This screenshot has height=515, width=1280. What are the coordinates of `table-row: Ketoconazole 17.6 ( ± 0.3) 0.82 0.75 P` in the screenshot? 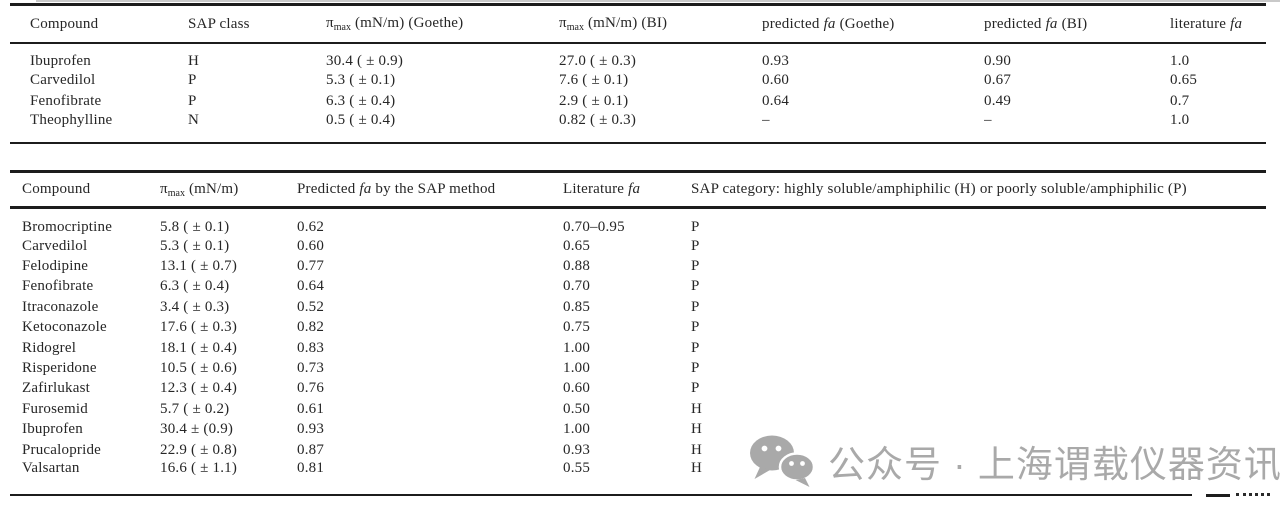 It's located at (638, 328).